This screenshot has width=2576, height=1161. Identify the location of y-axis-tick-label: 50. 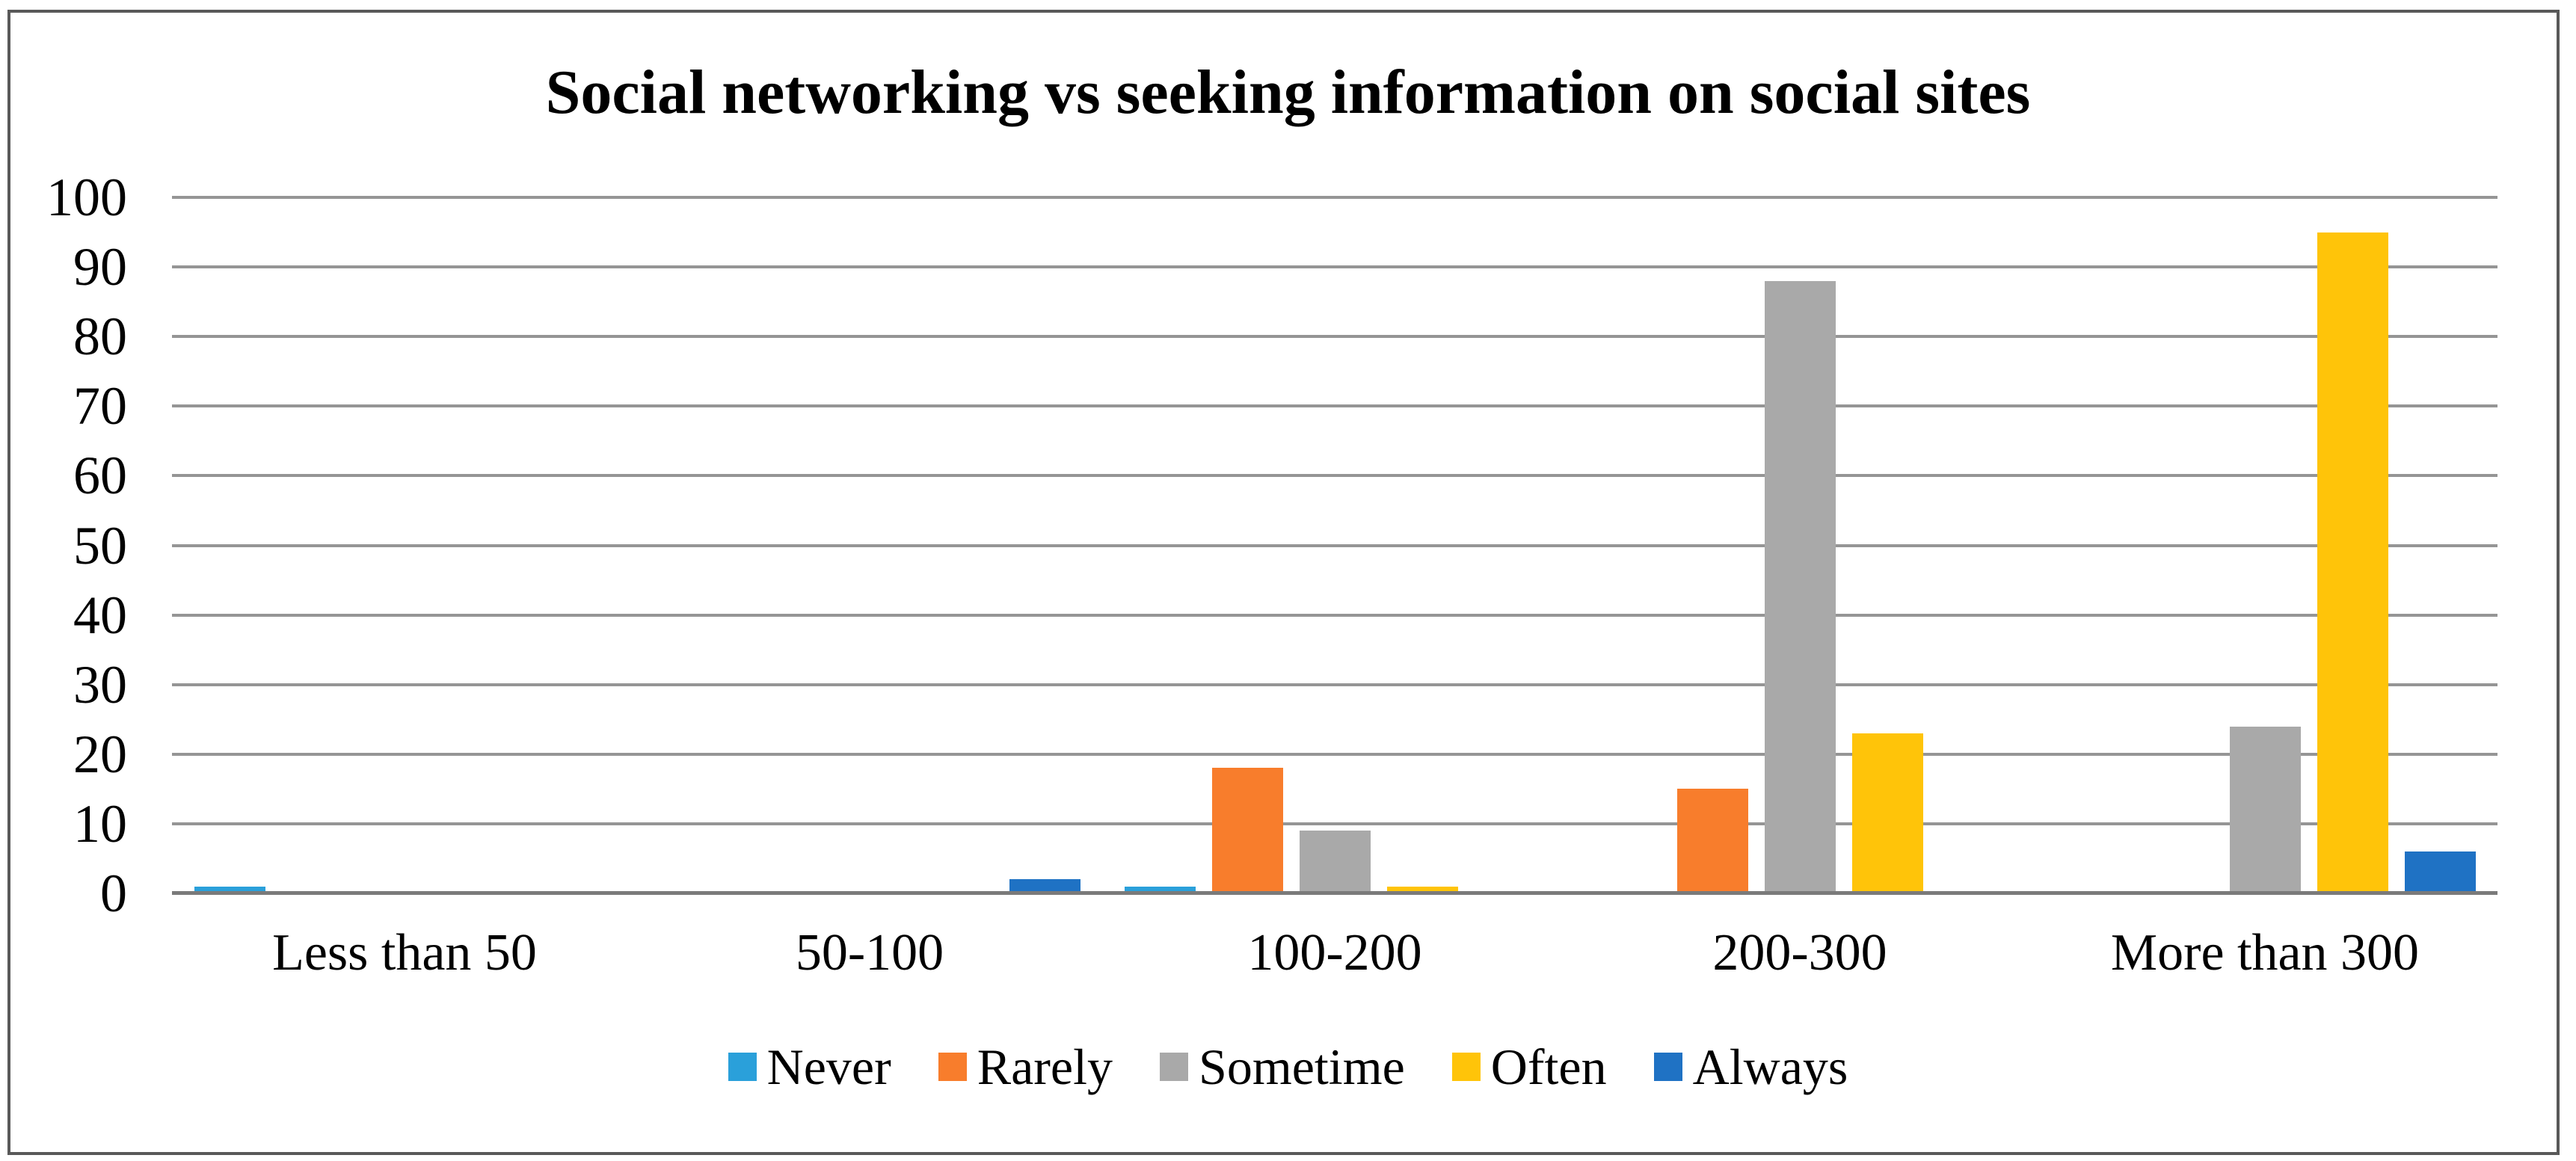
(100, 545).